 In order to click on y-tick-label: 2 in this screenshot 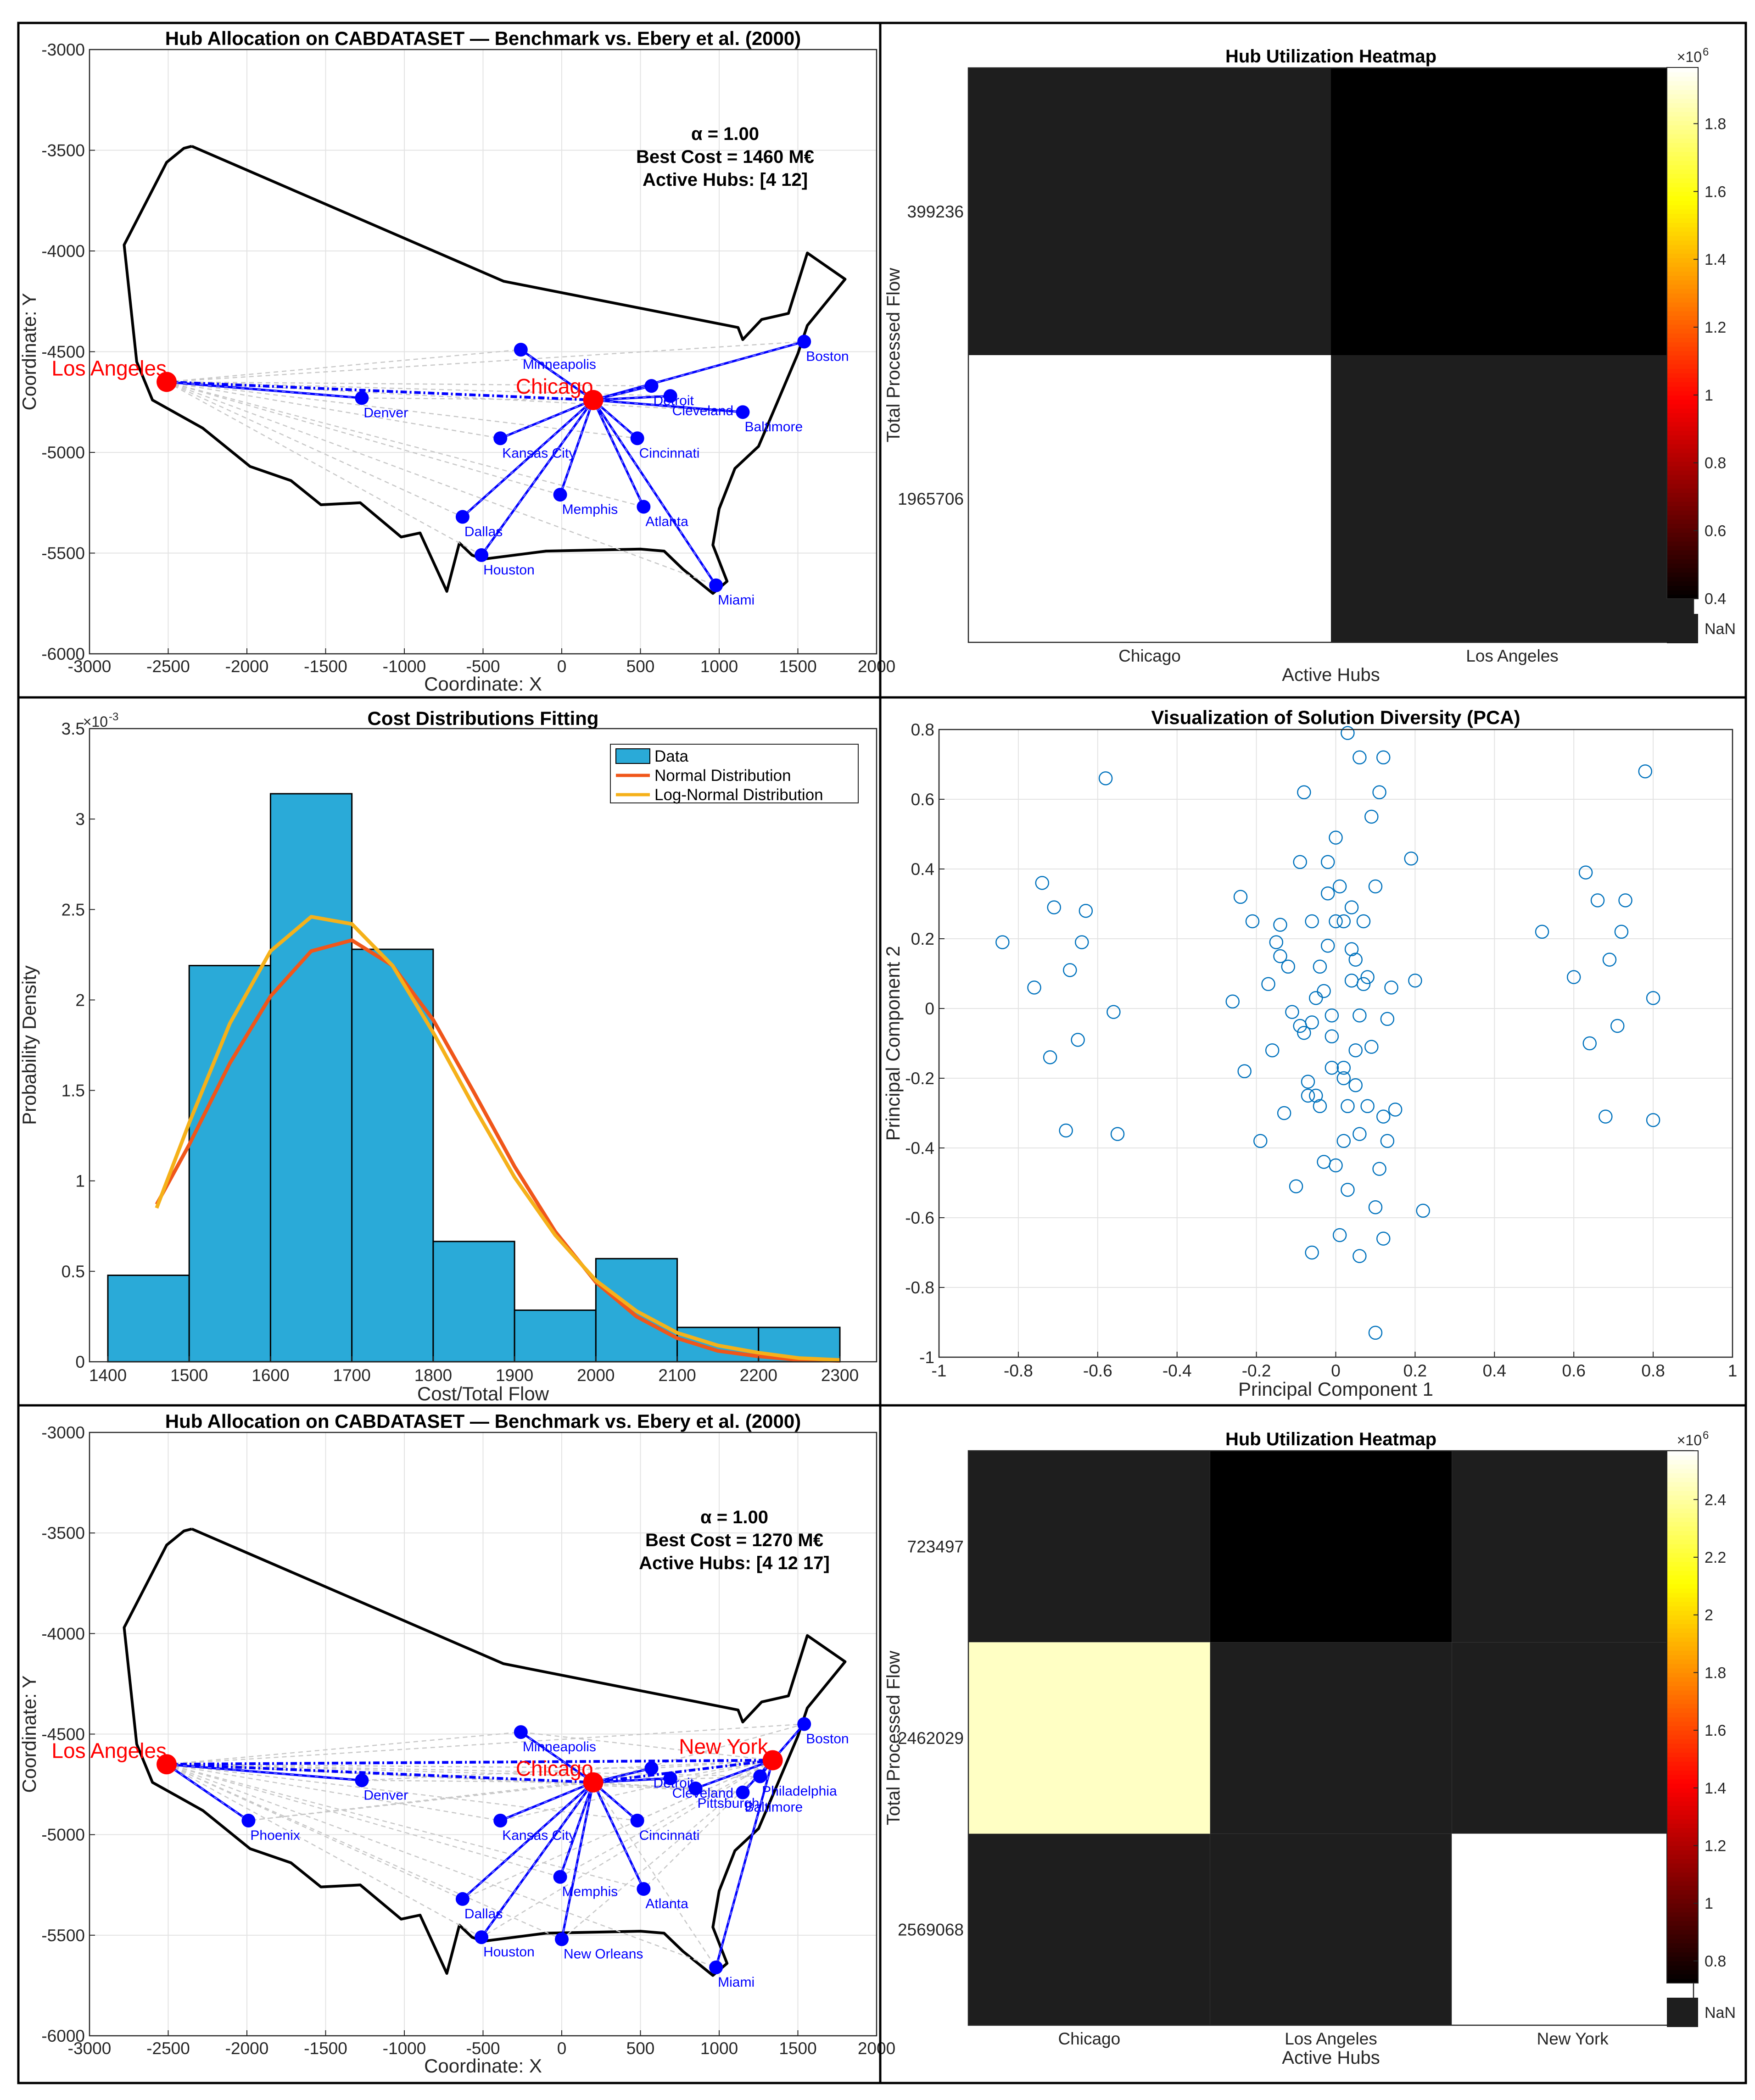, I will do `click(80, 1000)`.